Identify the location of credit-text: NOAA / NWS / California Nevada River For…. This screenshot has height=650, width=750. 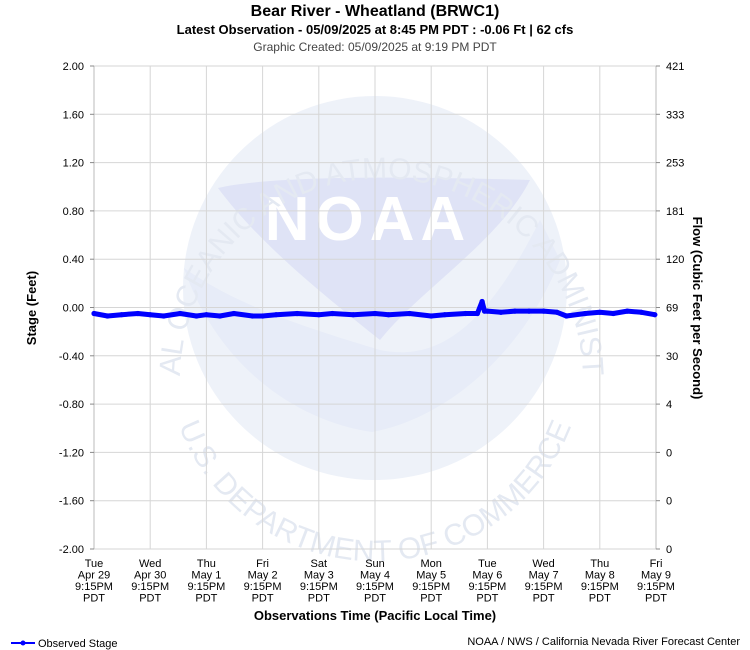
(603, 642).